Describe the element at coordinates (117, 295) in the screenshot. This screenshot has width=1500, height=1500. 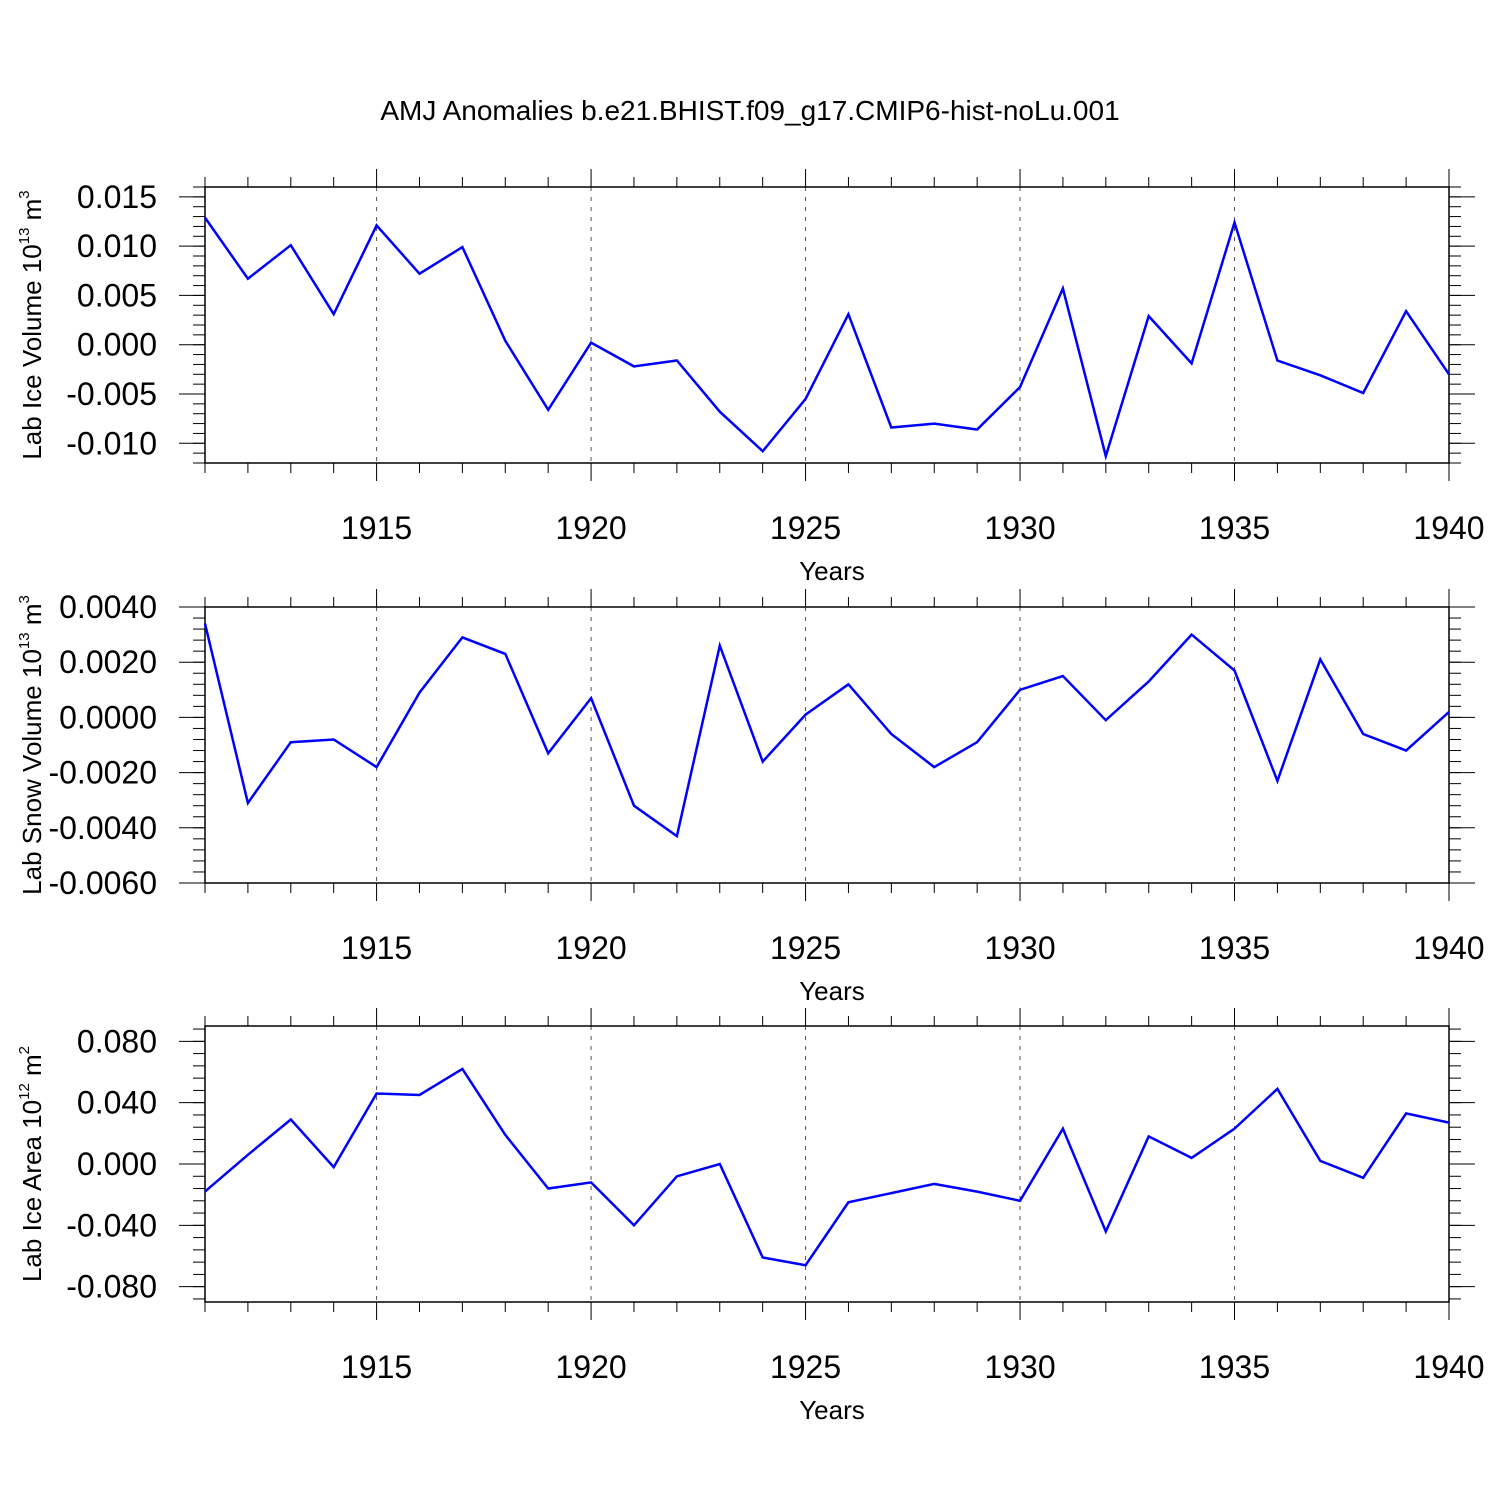
I see `y-tick-label: 0.005` at that location.